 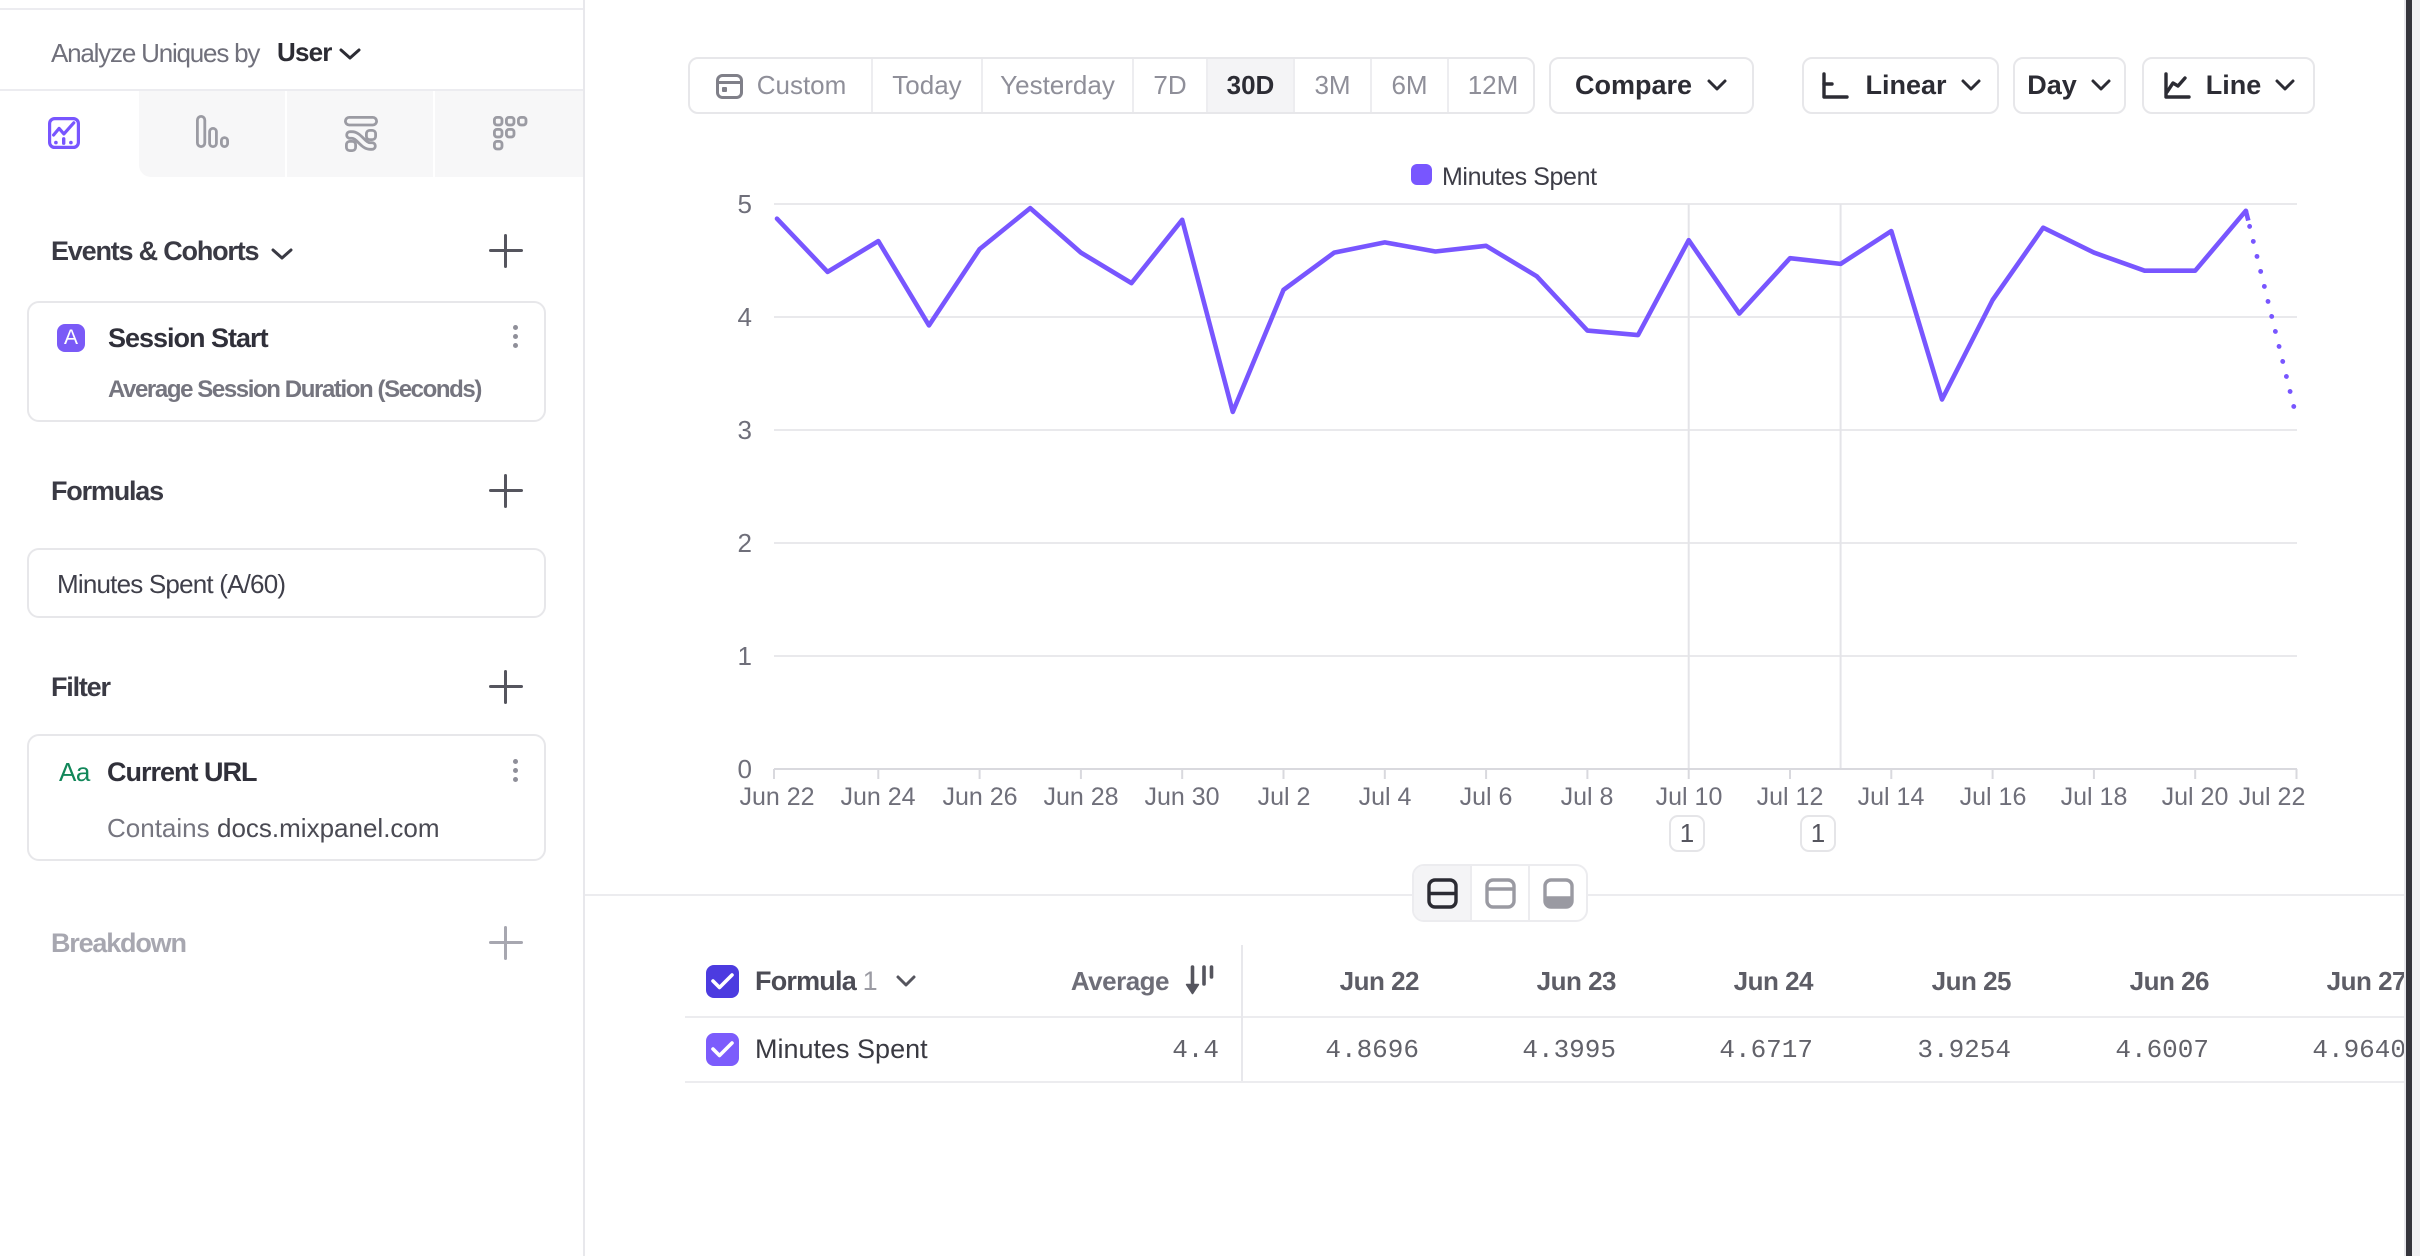 What do you see at coordinates (1080, 797) in the screenshot?
I see `svg-text: Jun 28` at bounding box center [1080, 797].